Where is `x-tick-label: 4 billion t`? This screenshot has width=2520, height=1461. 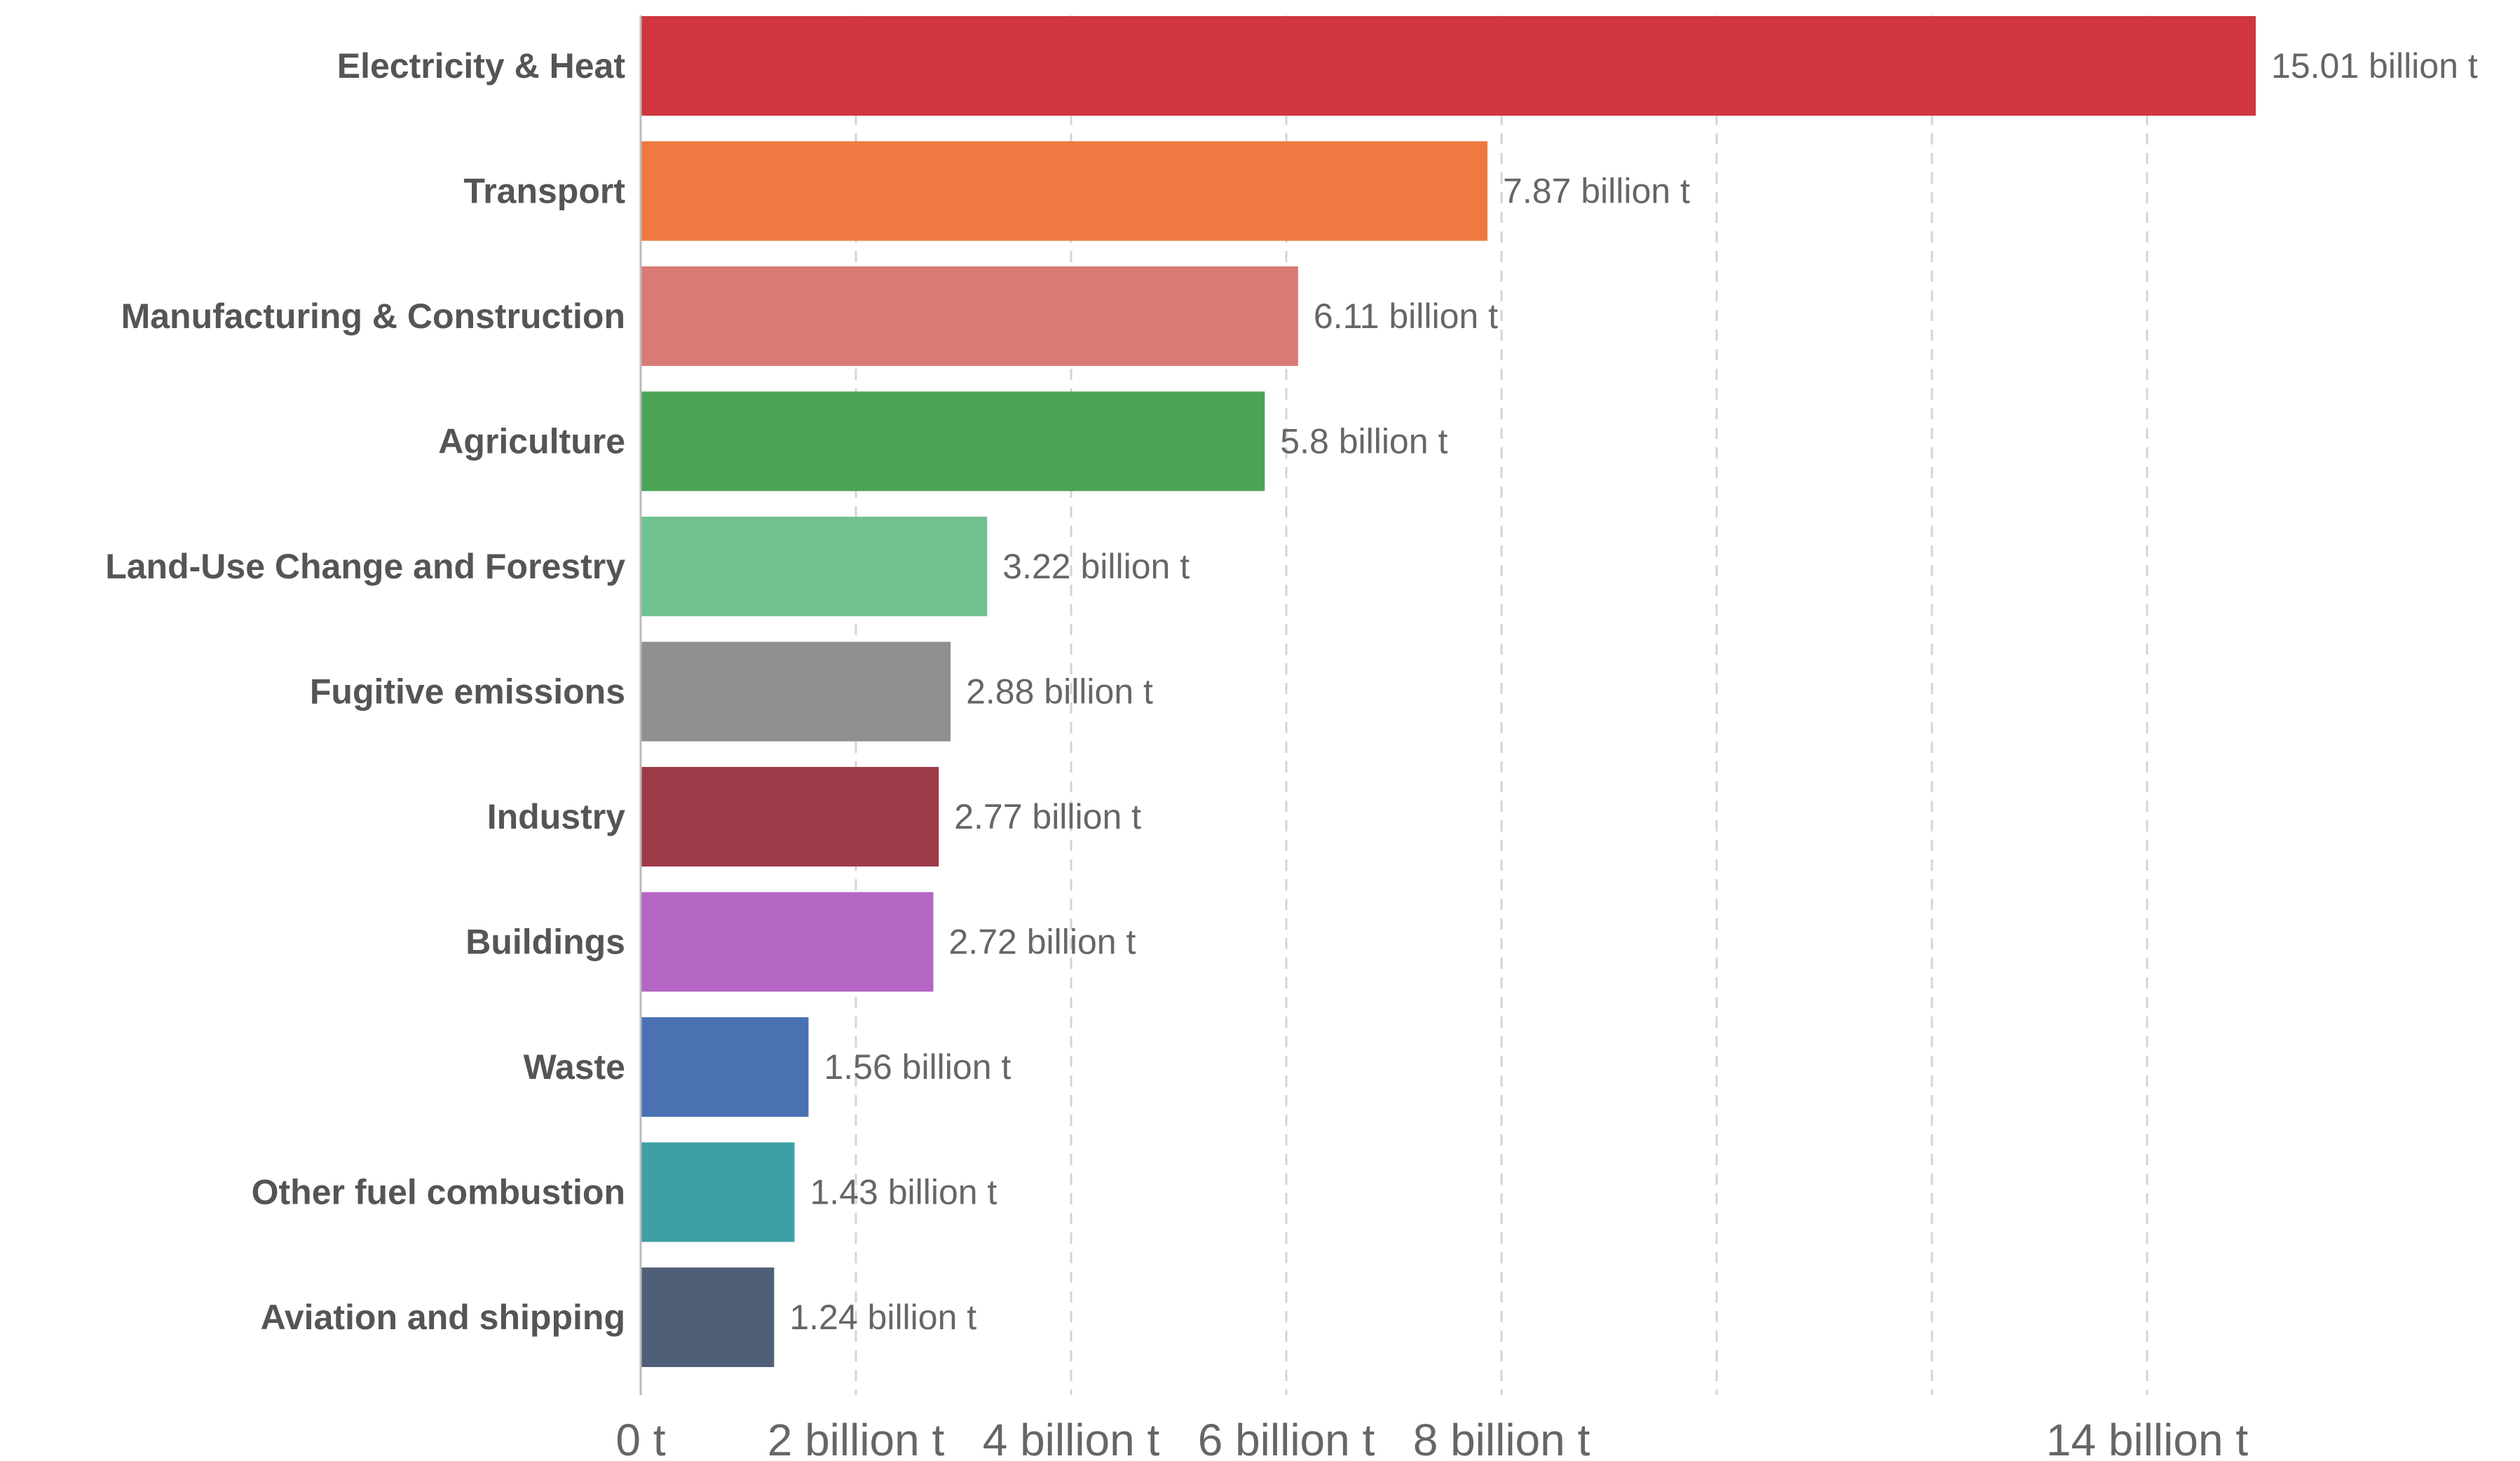 x-tick-label: 4 billion t is located at coordinates (1072, 1438).